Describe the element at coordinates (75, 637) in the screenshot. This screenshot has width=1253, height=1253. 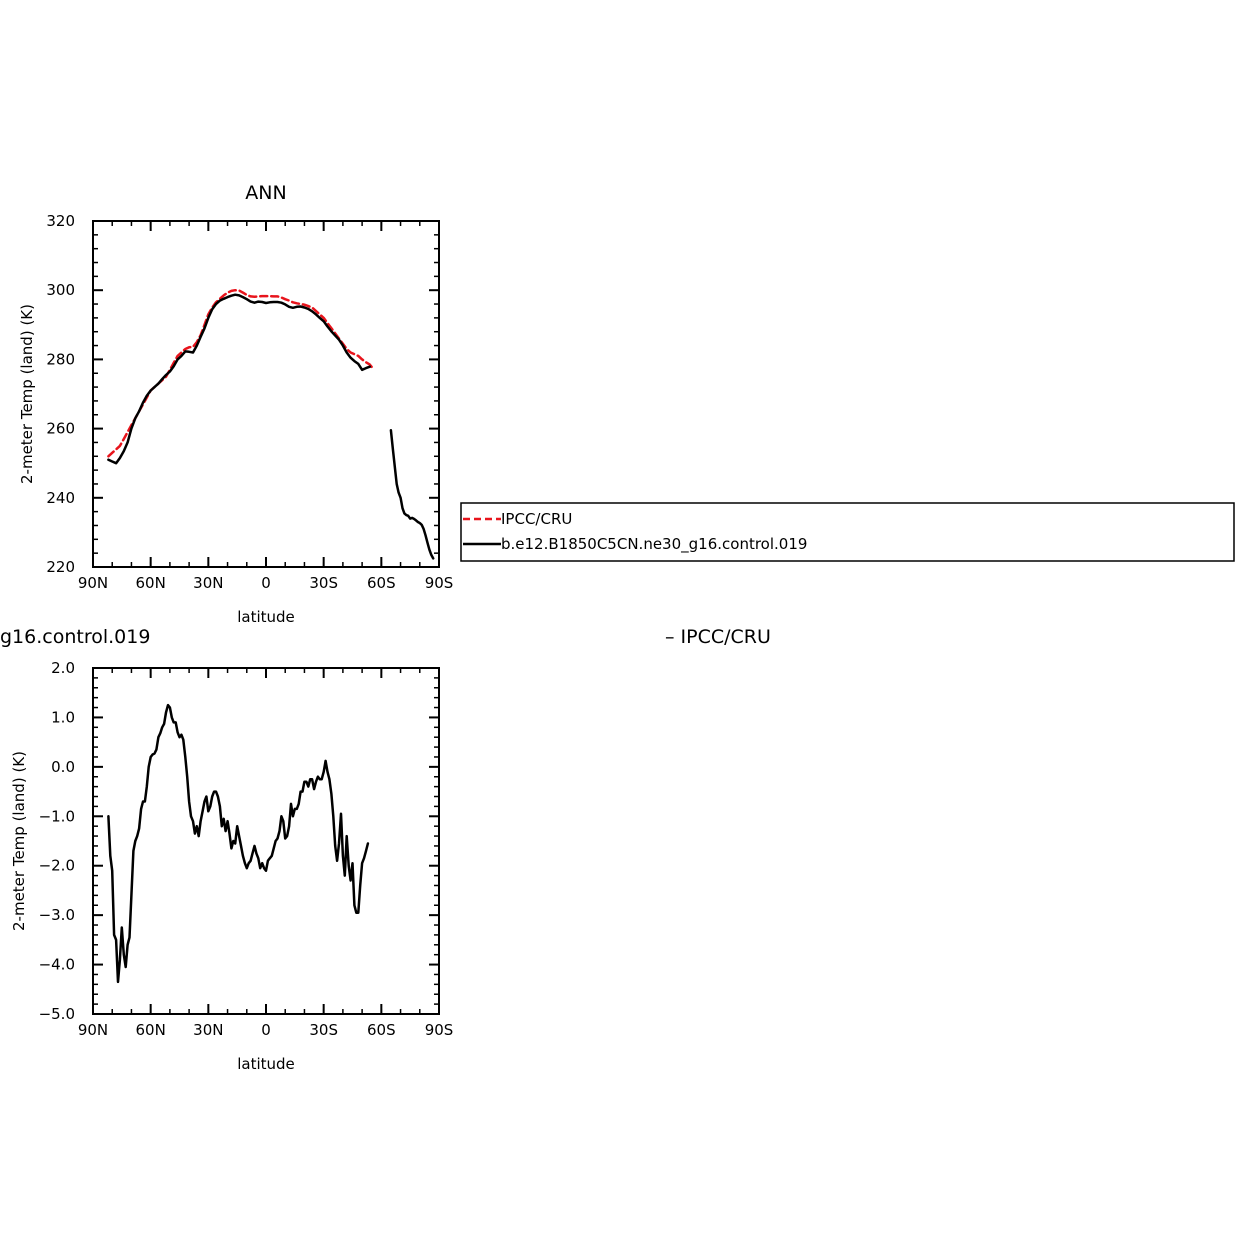
I see `chart-title-left: g16.control.019` at that location.